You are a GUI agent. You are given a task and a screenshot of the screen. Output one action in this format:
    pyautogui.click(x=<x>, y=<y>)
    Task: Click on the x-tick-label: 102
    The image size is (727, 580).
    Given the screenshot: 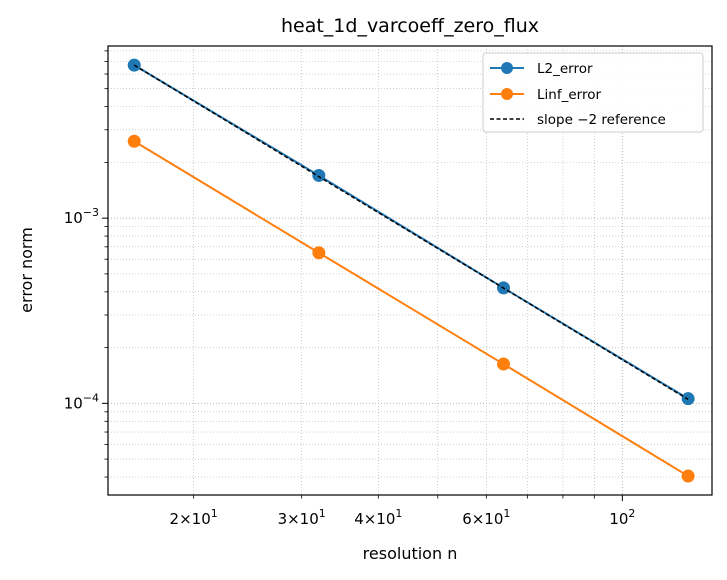 What is the action you would take?
    pyautogui.click(x=622, y=517)
    